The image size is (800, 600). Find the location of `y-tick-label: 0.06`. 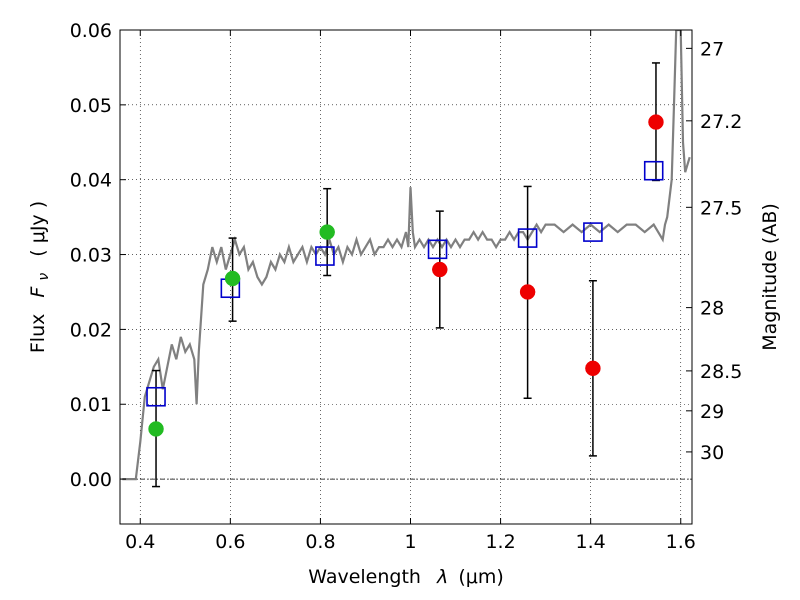

y-tick-label: 0.06 is located at coordinates (91, 31).